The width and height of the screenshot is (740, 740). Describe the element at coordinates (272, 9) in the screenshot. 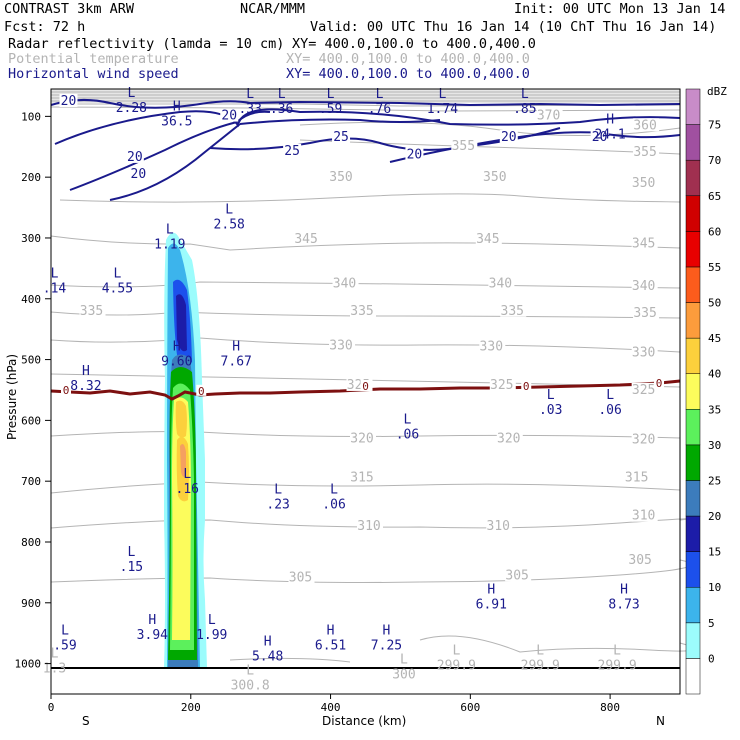

I see `center-title: NCAR/MMM` at that location.